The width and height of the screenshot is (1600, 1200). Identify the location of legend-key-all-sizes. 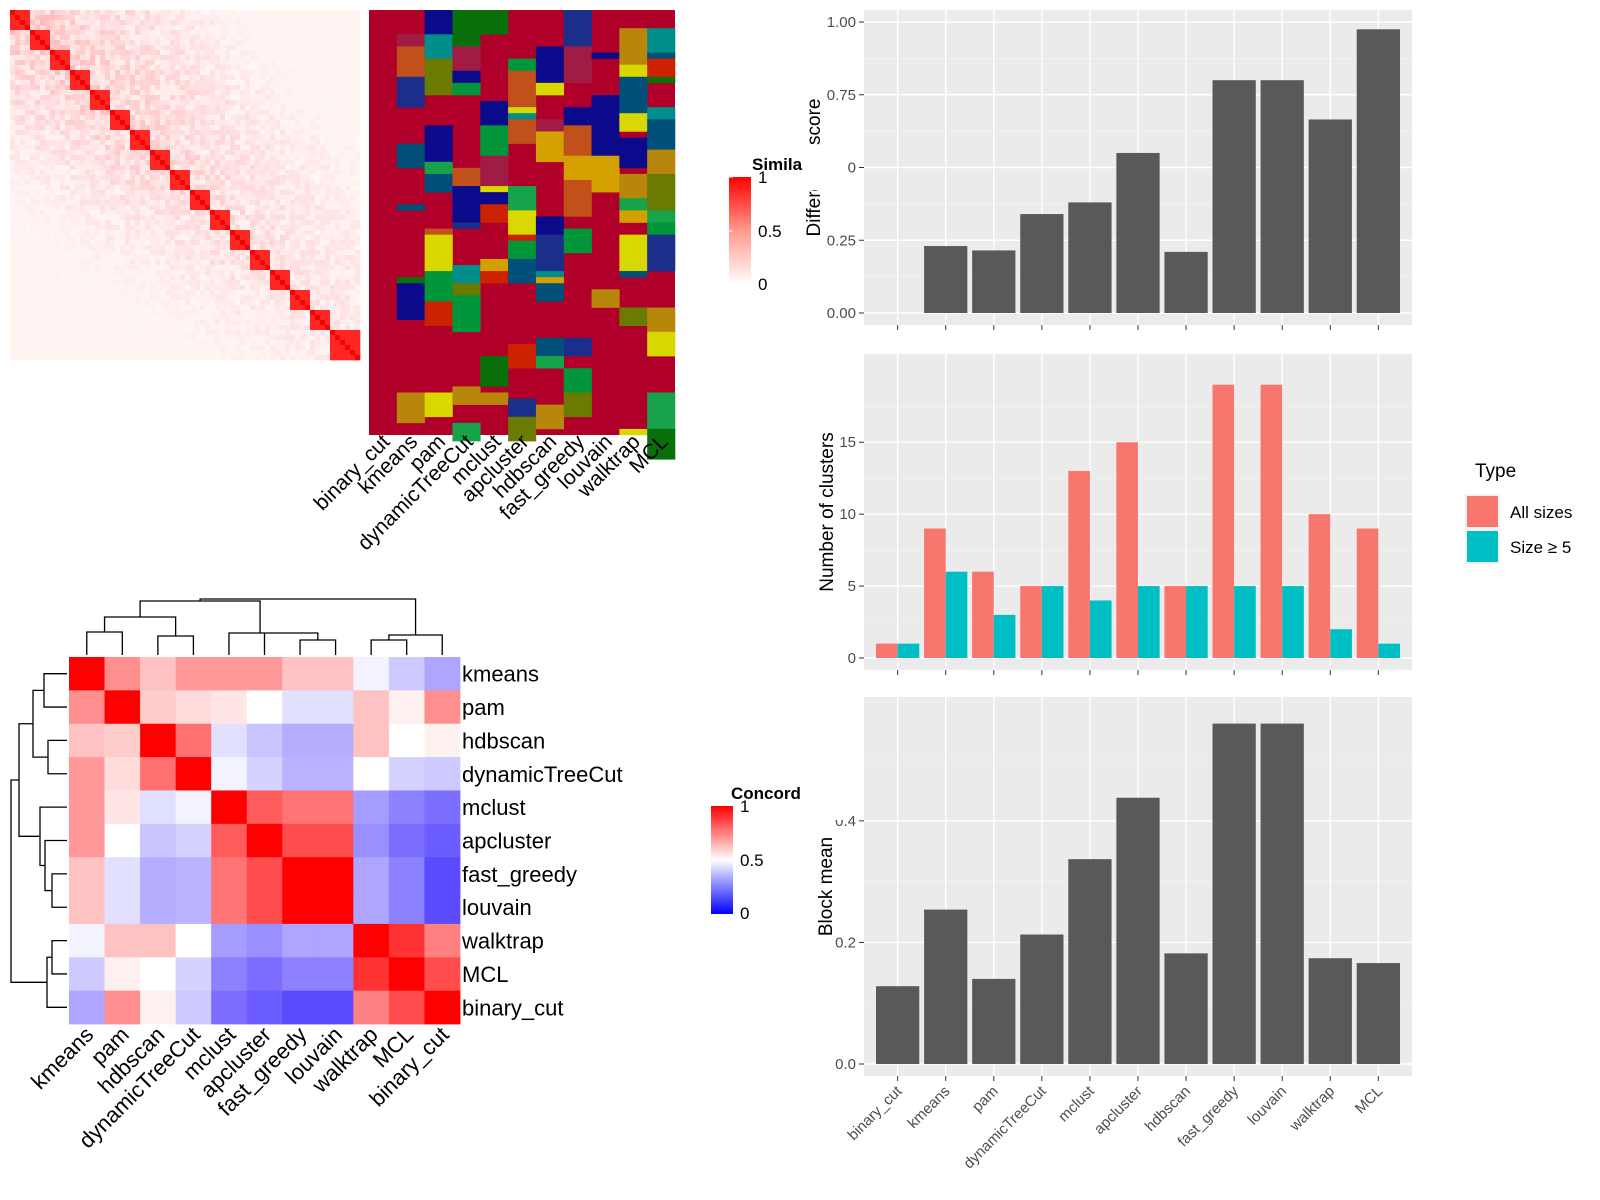
(1482, 511).